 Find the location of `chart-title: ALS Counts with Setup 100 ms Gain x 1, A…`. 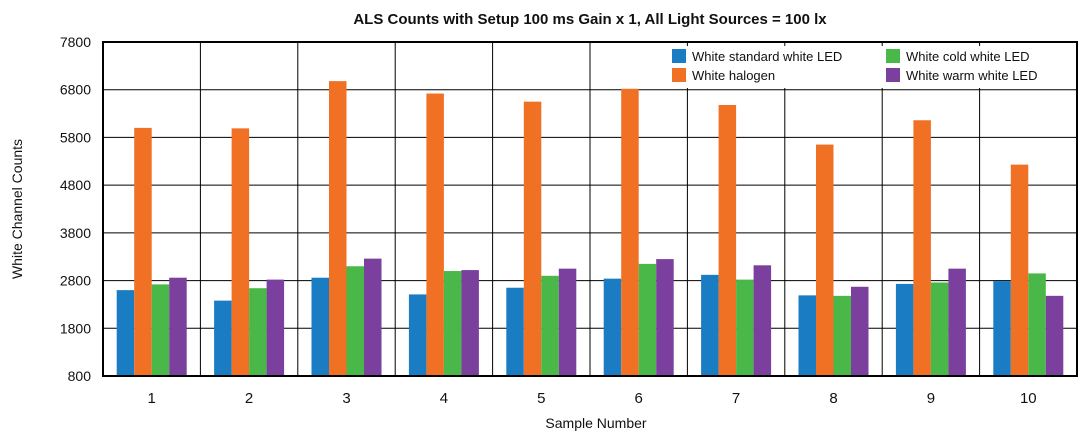

chart-title: ALS Counts with Setup 100 ms Gain x 1, A… is located at coordinates (590, 19).